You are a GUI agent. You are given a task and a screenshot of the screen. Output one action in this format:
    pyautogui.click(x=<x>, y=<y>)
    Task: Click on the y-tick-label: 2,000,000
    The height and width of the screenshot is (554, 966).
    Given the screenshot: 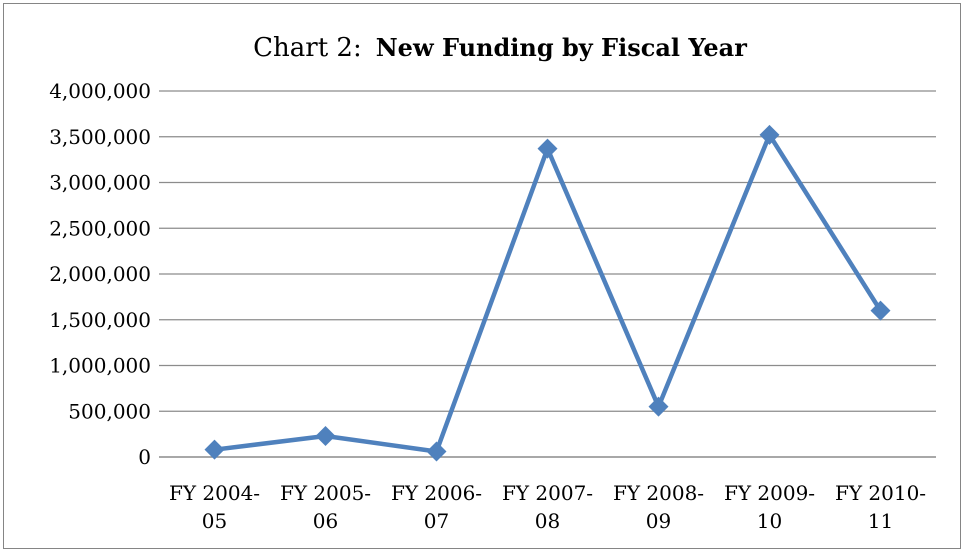 What is the action you would take?
    pyautogui.click(x=100, y=274)
    